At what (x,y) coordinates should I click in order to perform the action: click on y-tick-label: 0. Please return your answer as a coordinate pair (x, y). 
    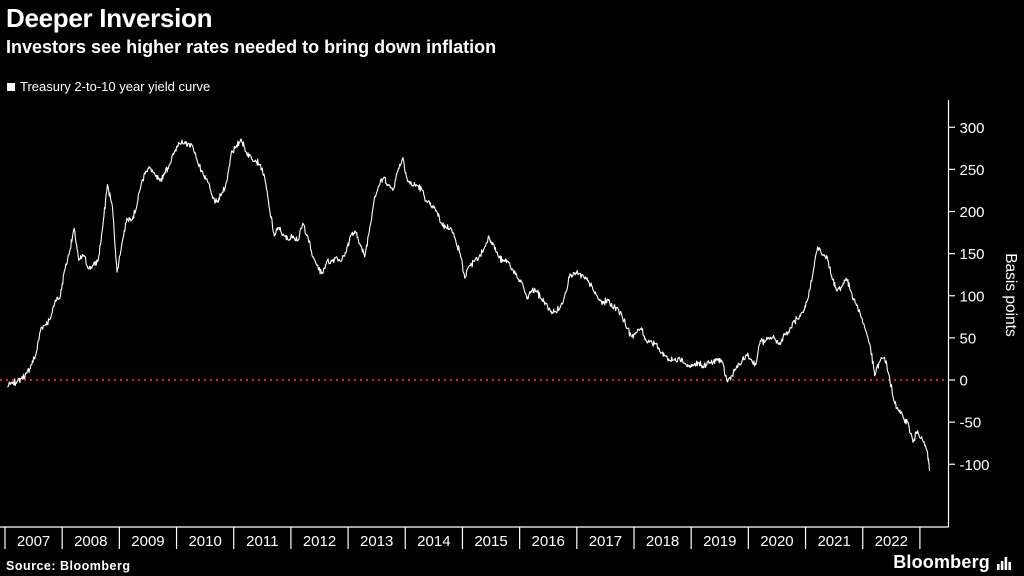
    Looking at the image, I should click on (964, 381).